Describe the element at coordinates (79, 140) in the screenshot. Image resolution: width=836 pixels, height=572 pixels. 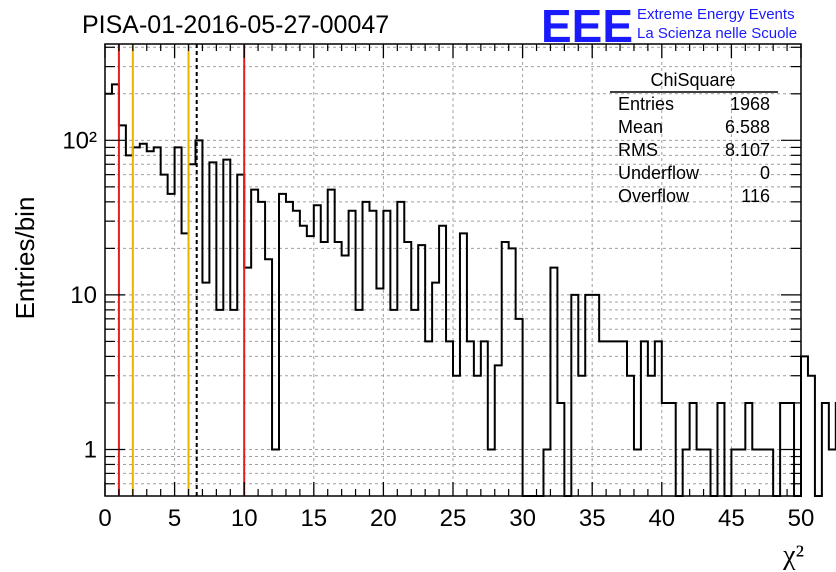
I see `y-tick-label: 10²` at that location.